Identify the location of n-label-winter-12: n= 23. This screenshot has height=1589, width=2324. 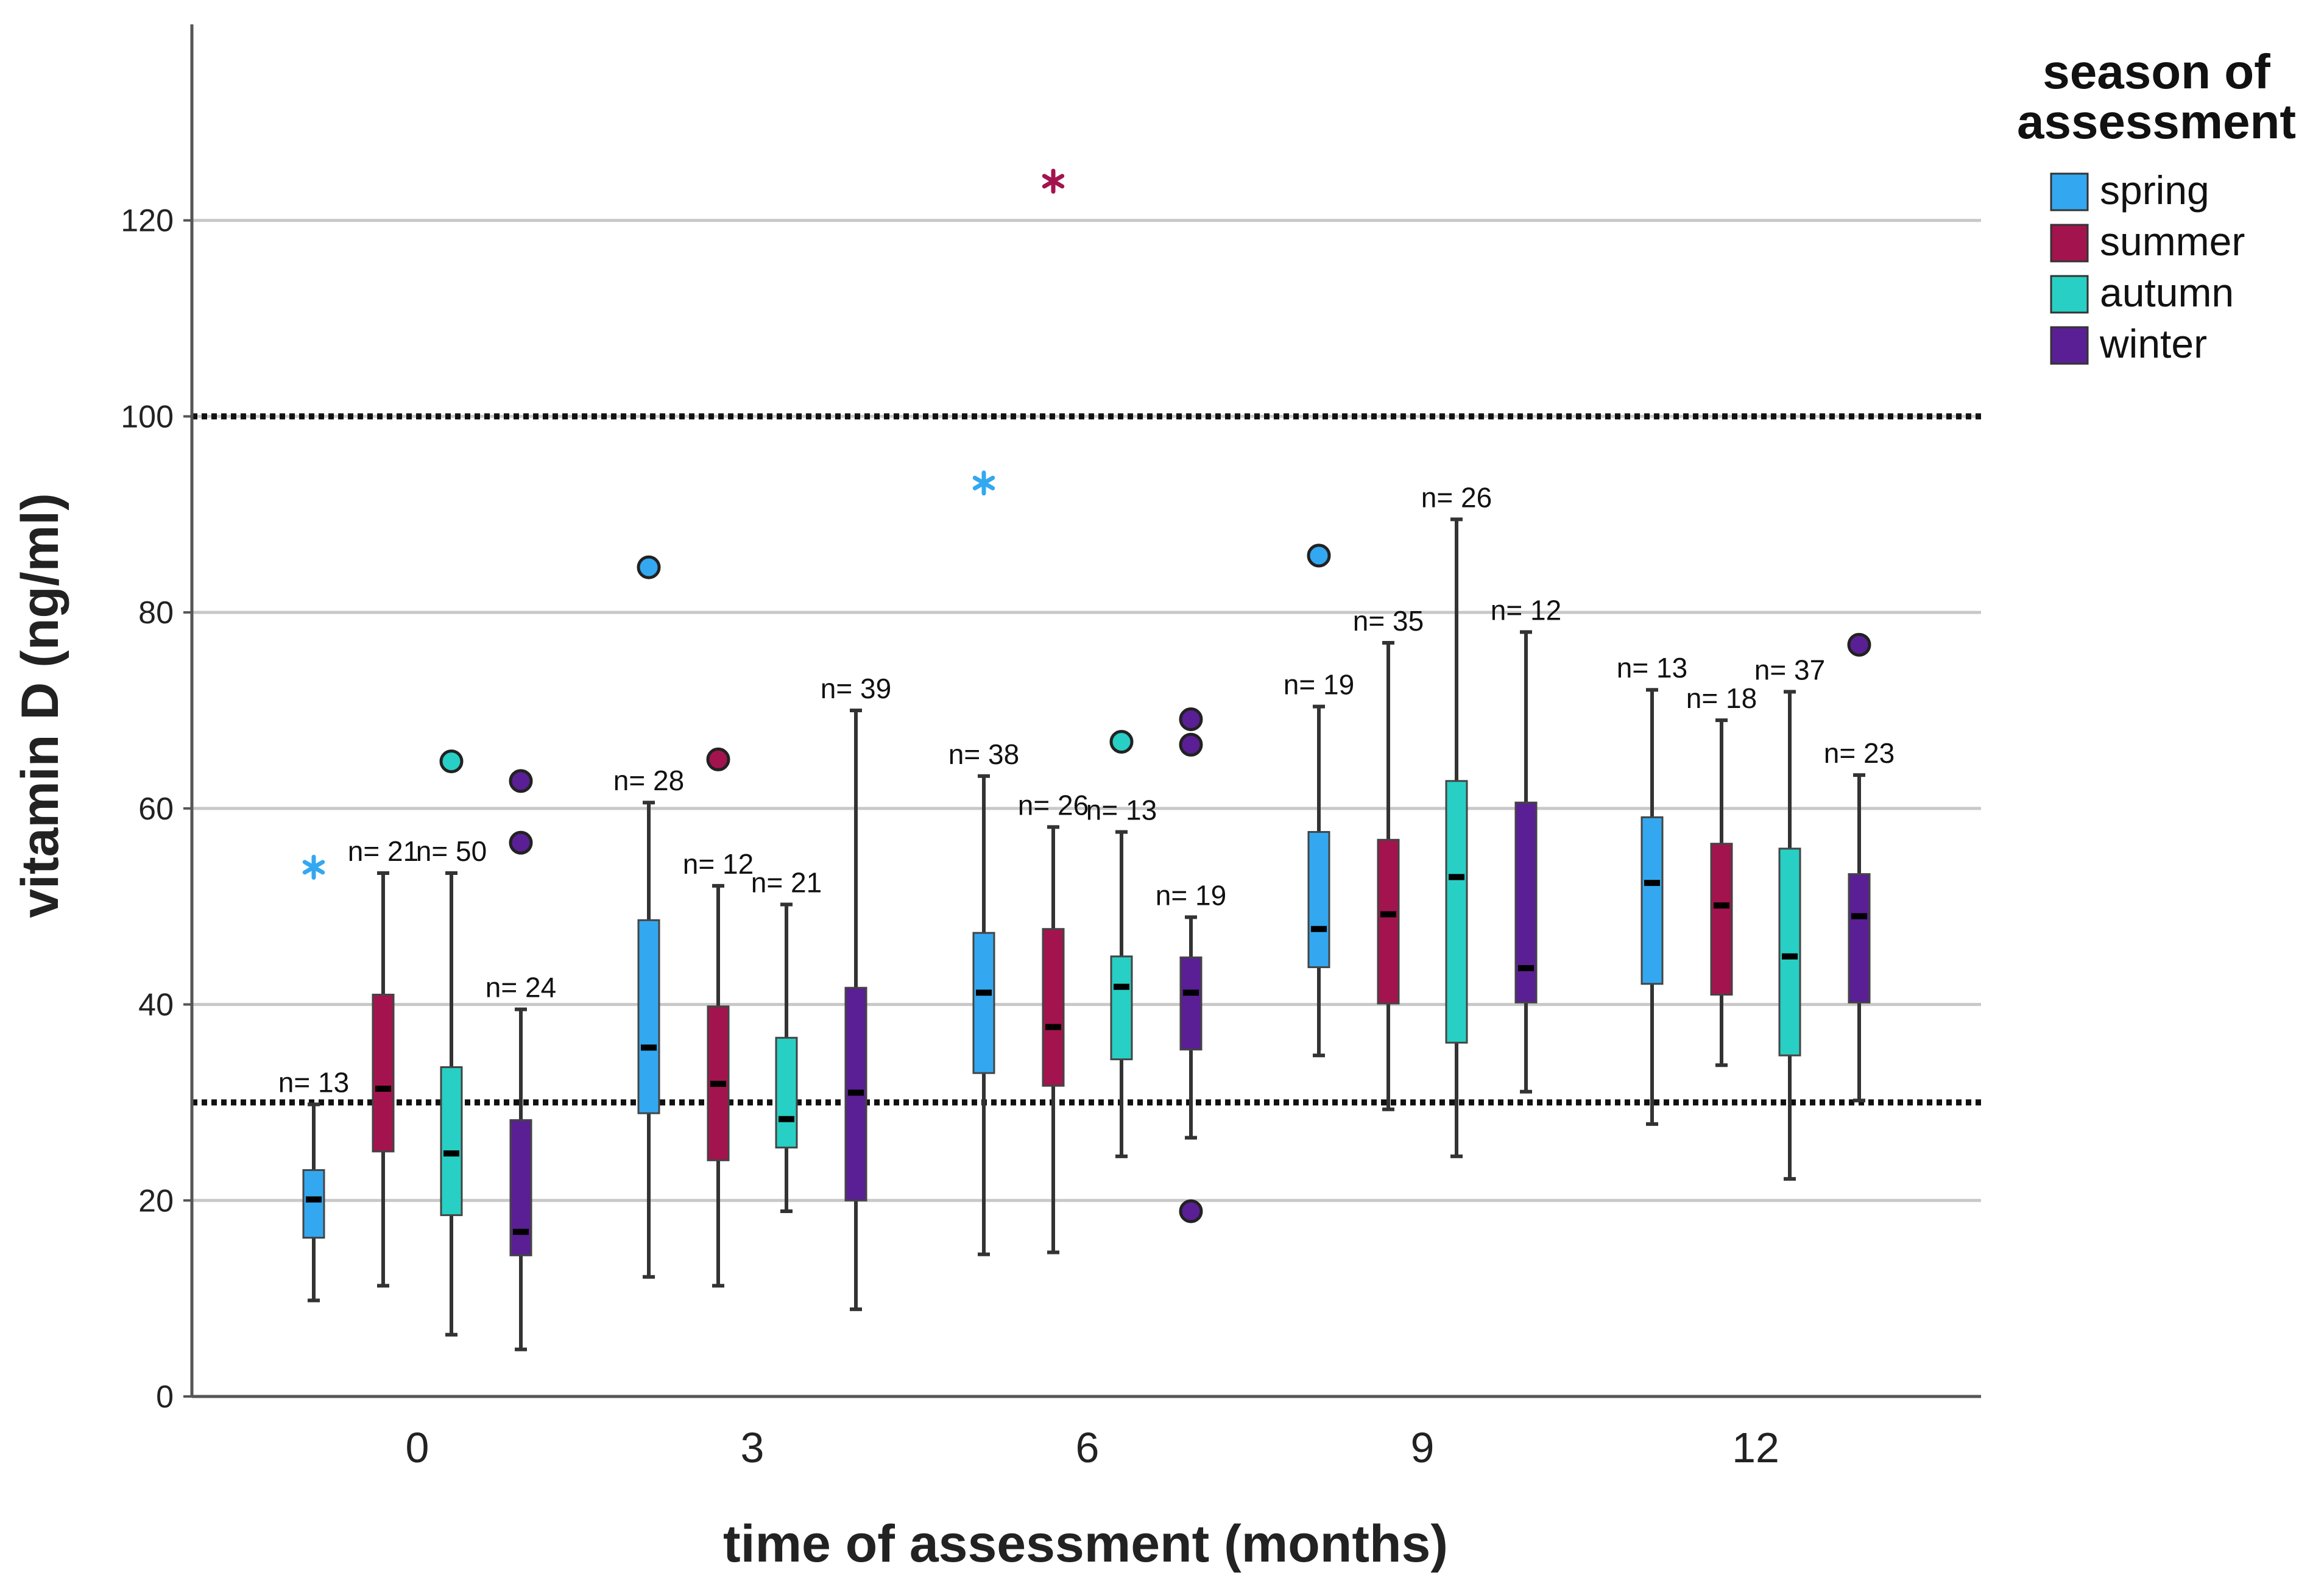
(1859, 753).